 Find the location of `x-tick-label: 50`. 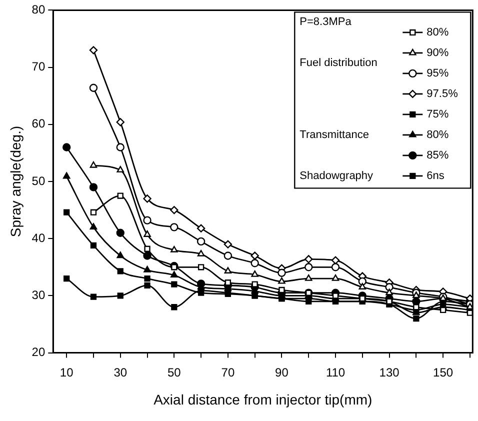

x-tick-label: 50 is located at coordinates (174, 372).